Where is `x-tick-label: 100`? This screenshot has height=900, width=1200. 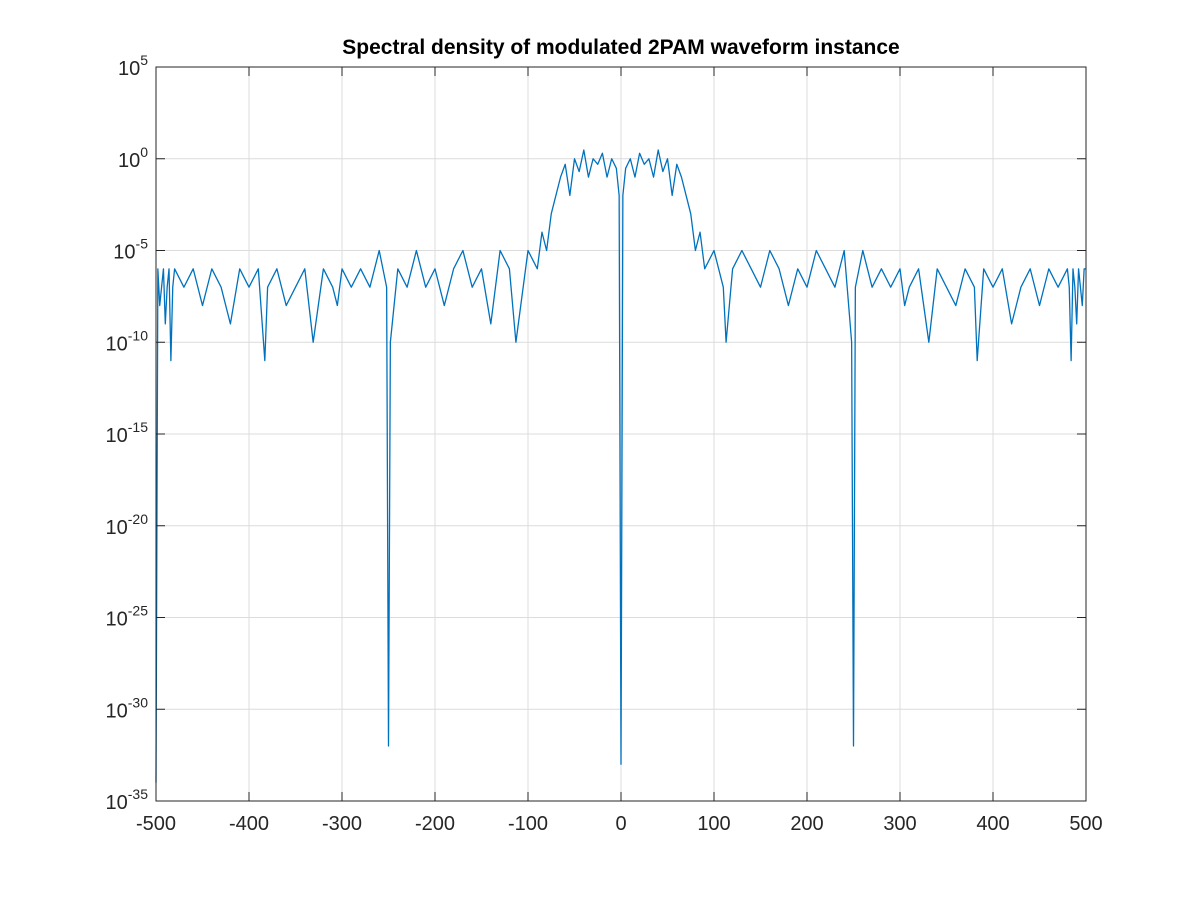 x-tick-label: 100 is located at coordinates (713, 824).